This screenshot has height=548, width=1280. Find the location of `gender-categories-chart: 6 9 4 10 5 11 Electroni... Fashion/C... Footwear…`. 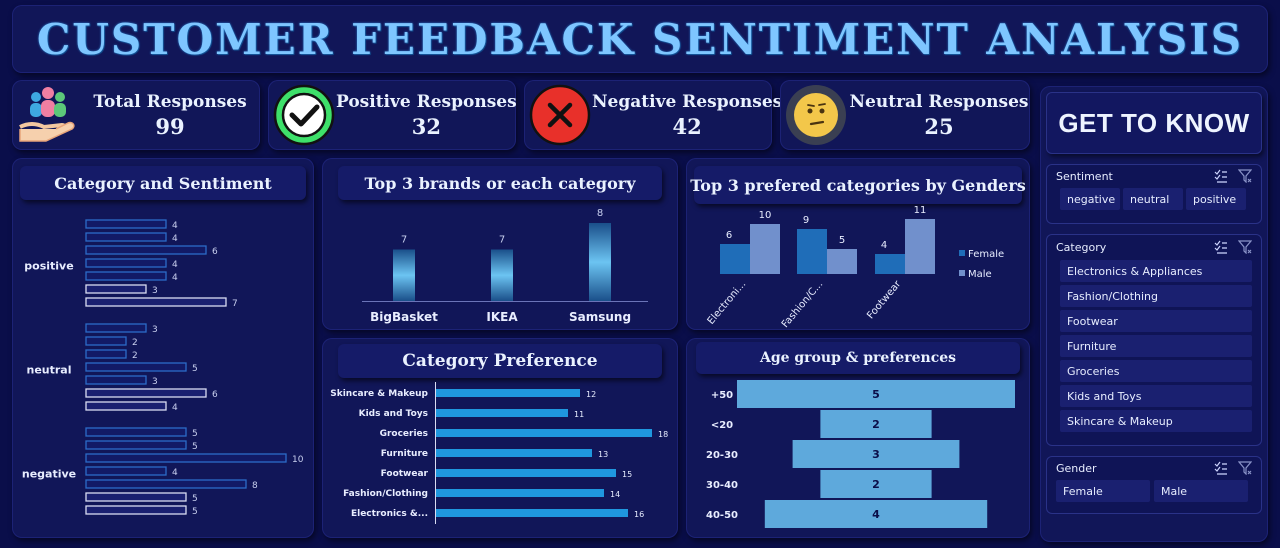

gender-categories-chart: 6 9 4 10 5 11 Electroni... Fashion/C... Footwear… is located at coordinates (855, 267).